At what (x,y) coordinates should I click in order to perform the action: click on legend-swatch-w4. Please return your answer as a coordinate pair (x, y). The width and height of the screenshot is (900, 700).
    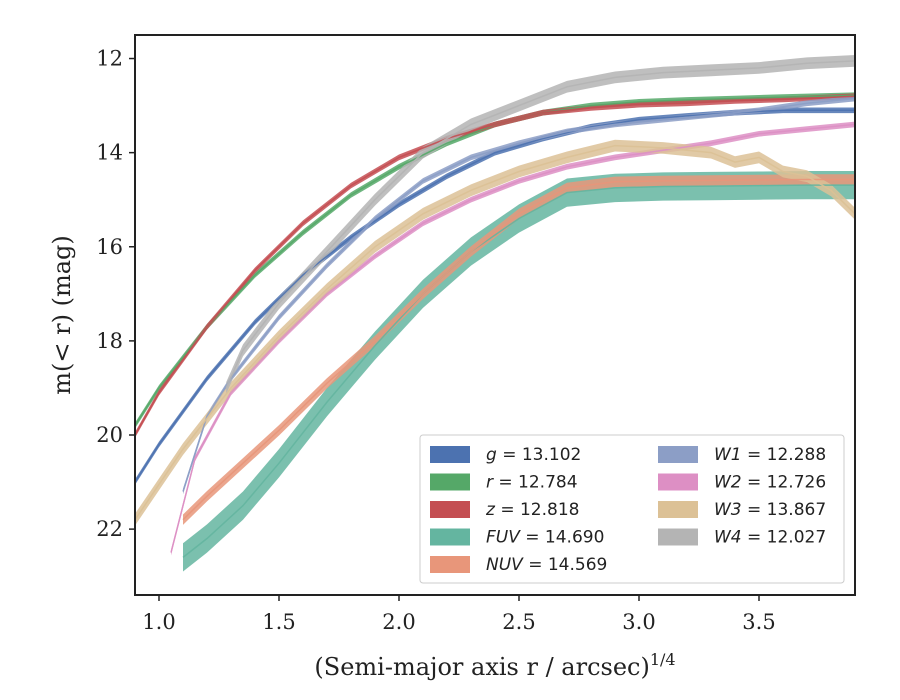
    Looking at the image, I should click on (678, 537).